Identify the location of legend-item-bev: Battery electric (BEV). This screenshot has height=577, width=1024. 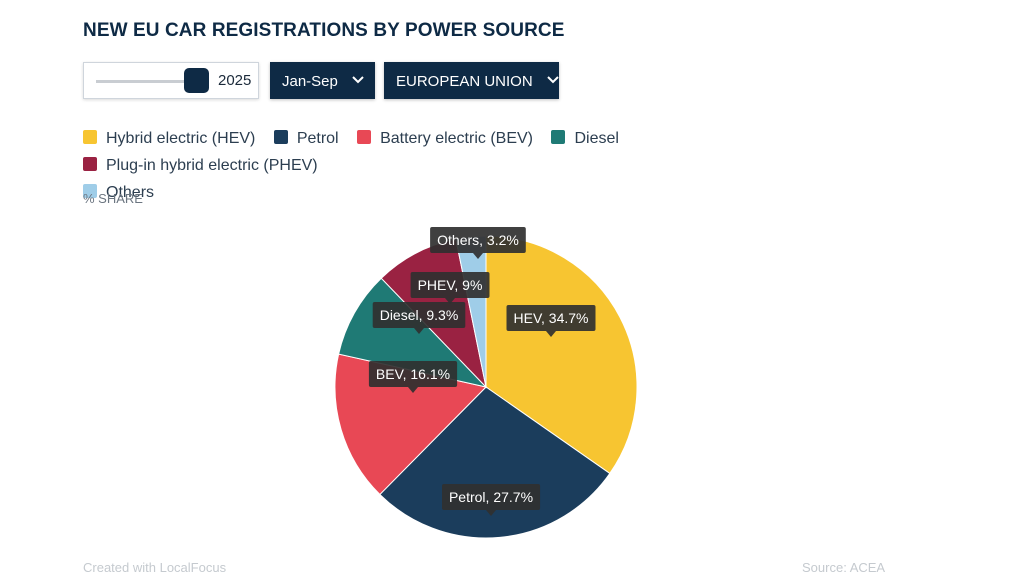
(445, 138).